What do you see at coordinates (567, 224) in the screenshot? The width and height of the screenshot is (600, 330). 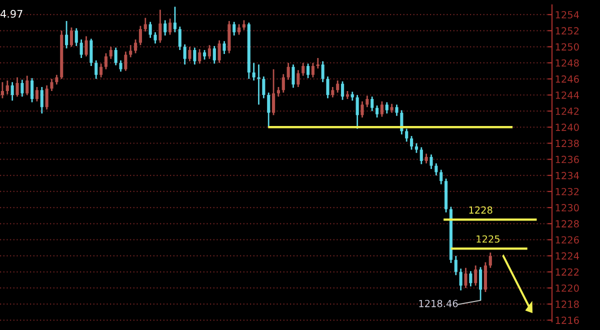 I see `y-tick-label: 1228` at bounding box center [567, 224].